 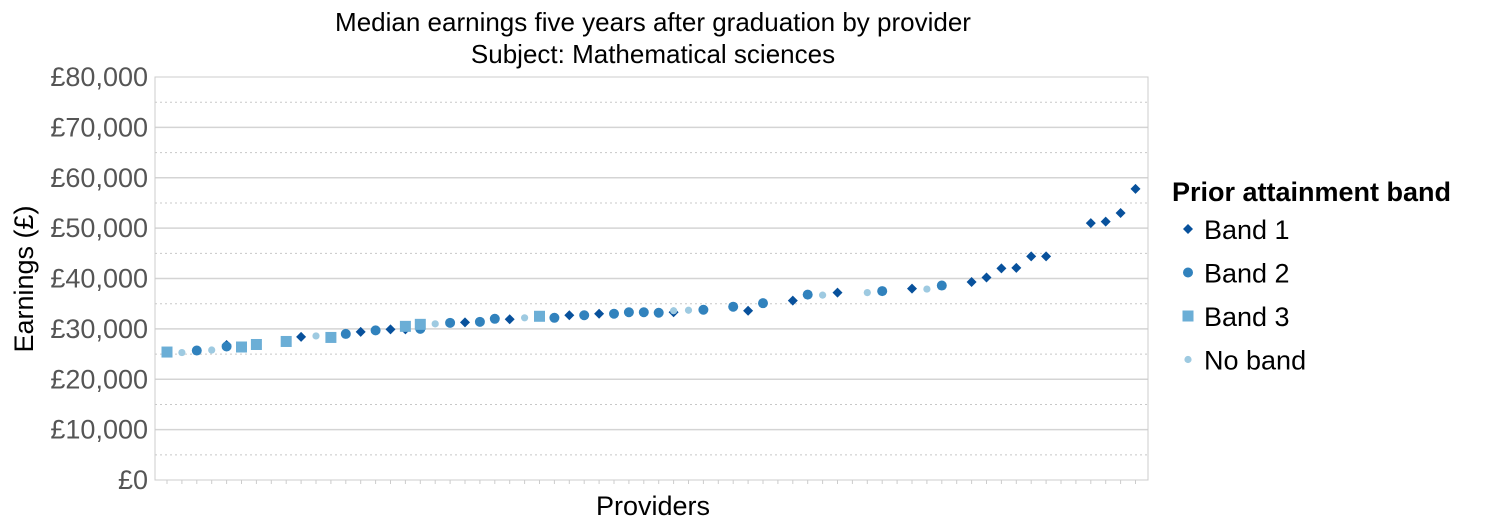 What do you see at coordinates (1188, 316) in the screenshot?
I see `legend-marker-band3` at bounding box center [1188, 316].